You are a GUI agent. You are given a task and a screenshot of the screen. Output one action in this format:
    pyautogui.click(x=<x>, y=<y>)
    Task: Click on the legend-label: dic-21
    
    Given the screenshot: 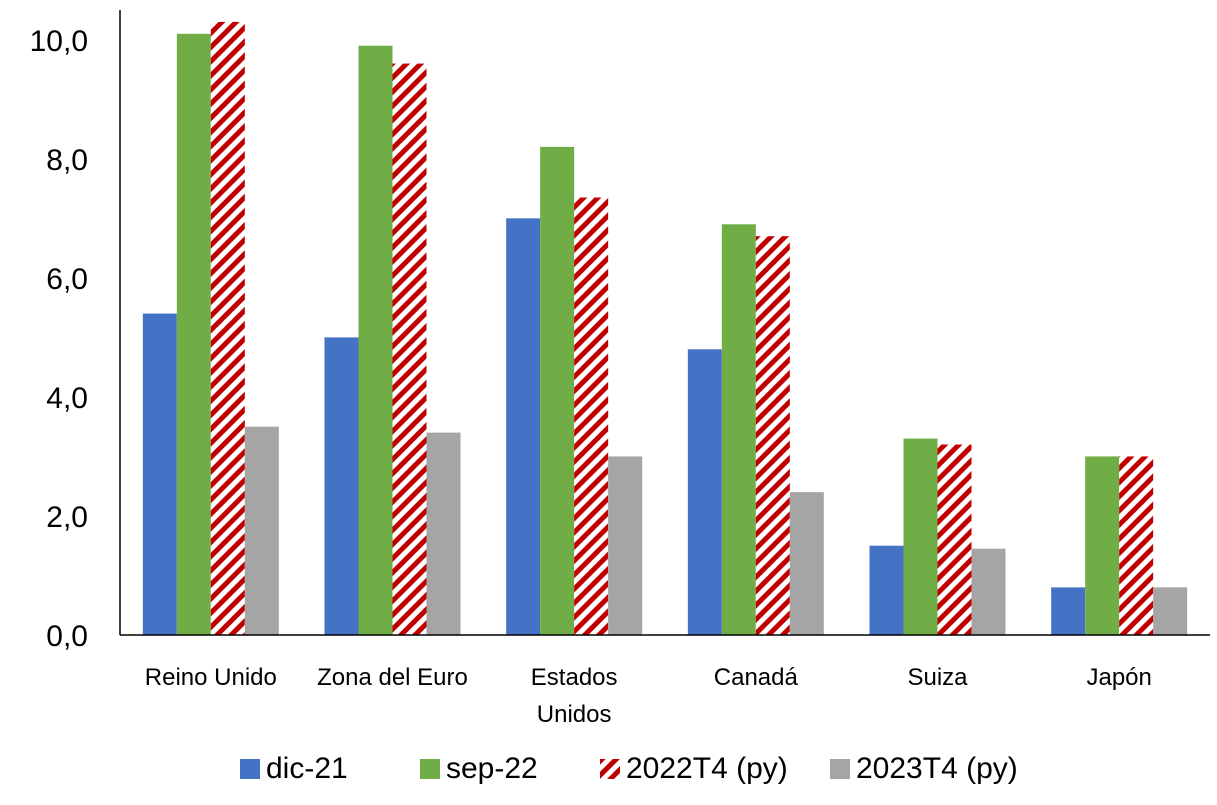 What is the action you would take?
    pyautogui.click(x=307, y=768)
    